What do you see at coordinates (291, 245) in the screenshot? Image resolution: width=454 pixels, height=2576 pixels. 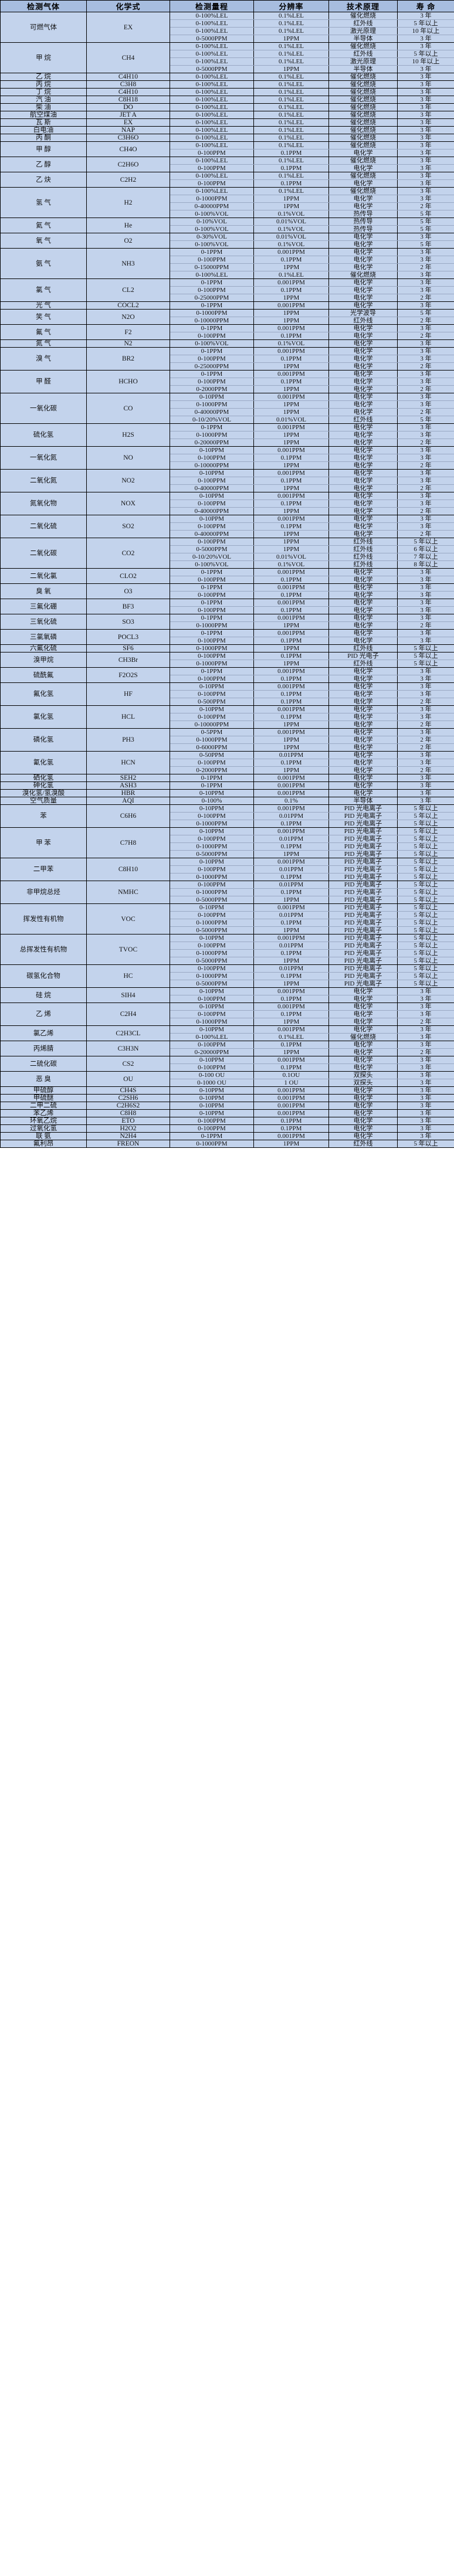 I see `cell-resolution: 0.1%VOL` at bounding box center [291, 245].